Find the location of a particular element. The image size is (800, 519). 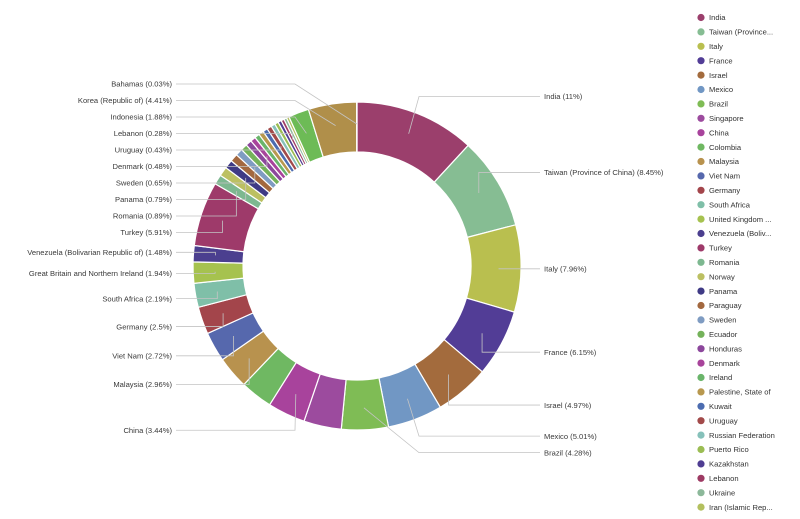

leader-mexico is located at coordinates (473, 417).